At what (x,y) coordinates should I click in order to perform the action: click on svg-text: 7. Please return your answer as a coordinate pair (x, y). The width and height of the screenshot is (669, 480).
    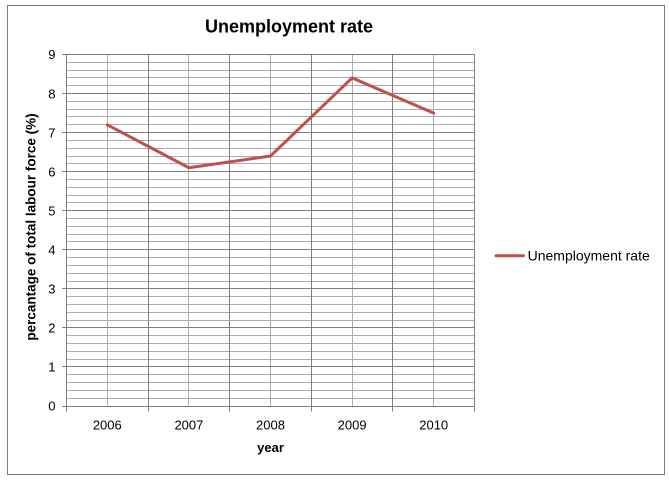
    Looking at the image, I should click on (51, 132).